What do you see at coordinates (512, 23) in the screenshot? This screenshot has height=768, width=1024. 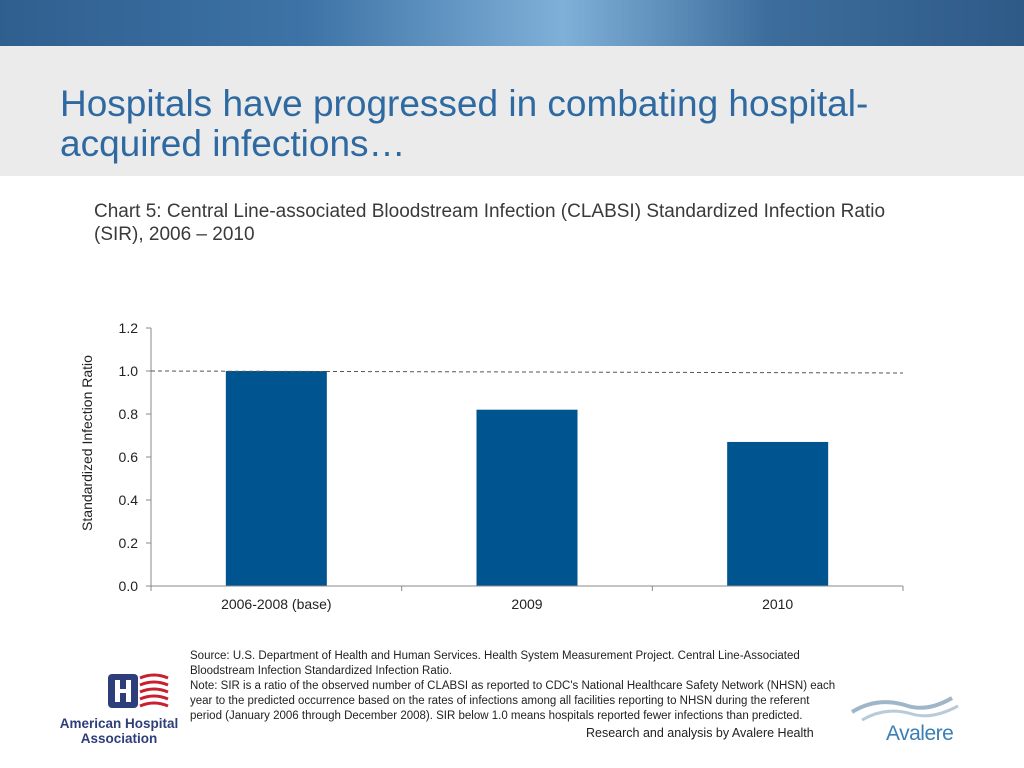 I see `top-banner` at bounding box center [512, 23].